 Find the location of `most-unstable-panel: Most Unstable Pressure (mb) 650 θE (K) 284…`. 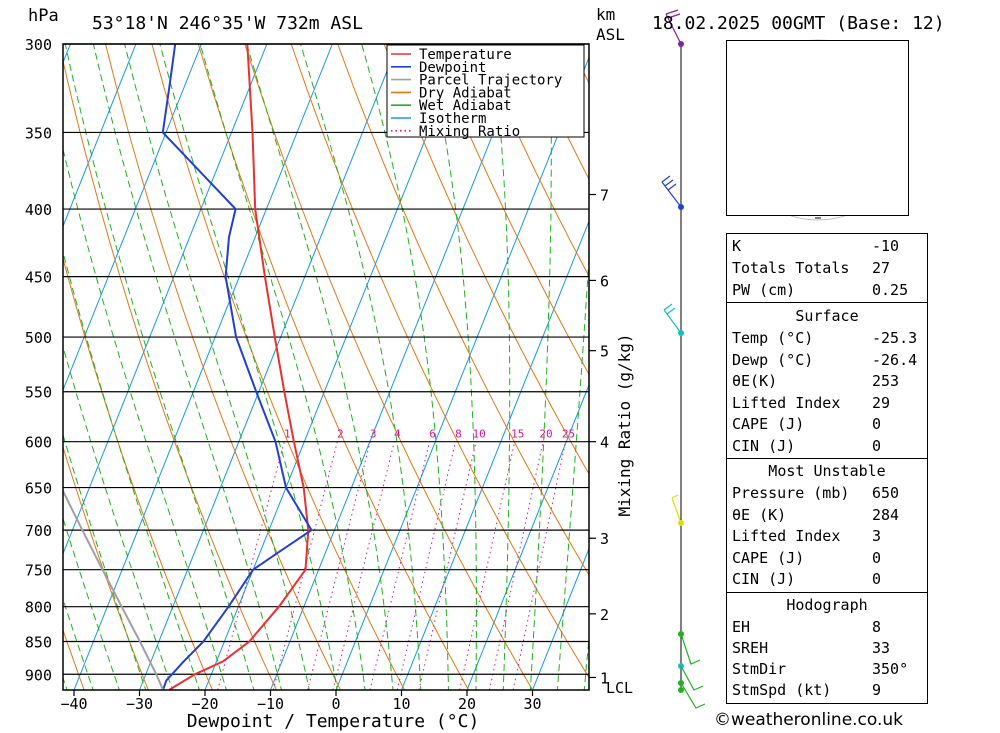

most-unstable-panel: Most Unstable Pressure (mb) 650 θE (K) 284… is located at coordinates (827, 525).